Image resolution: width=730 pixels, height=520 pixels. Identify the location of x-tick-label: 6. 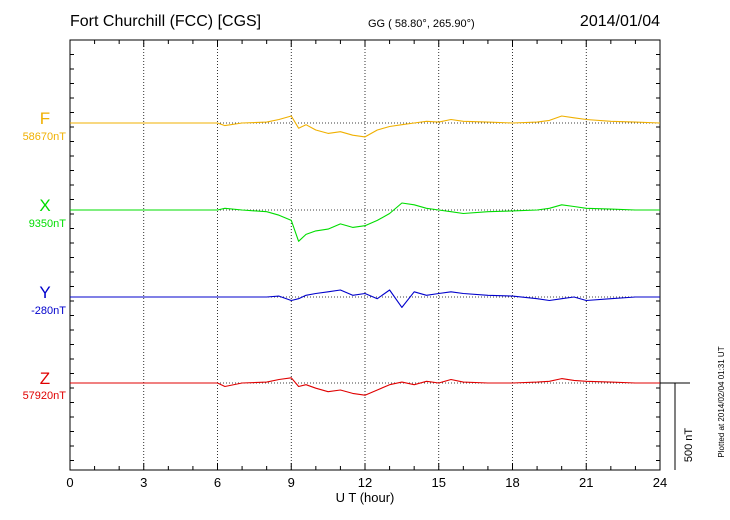
(217, 482).